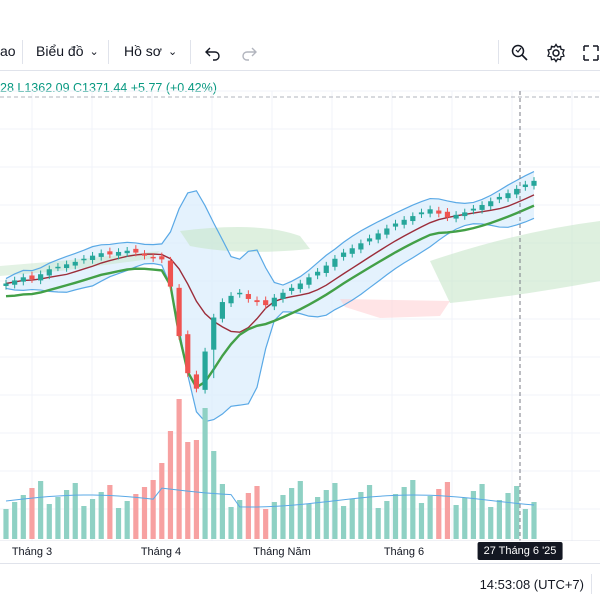 Image resolution: width=600 pixels, height=601 pixels. Describe the element at coordinates (78, 88) in the screenshot. I see `ohlc-close-label: C` at that location.